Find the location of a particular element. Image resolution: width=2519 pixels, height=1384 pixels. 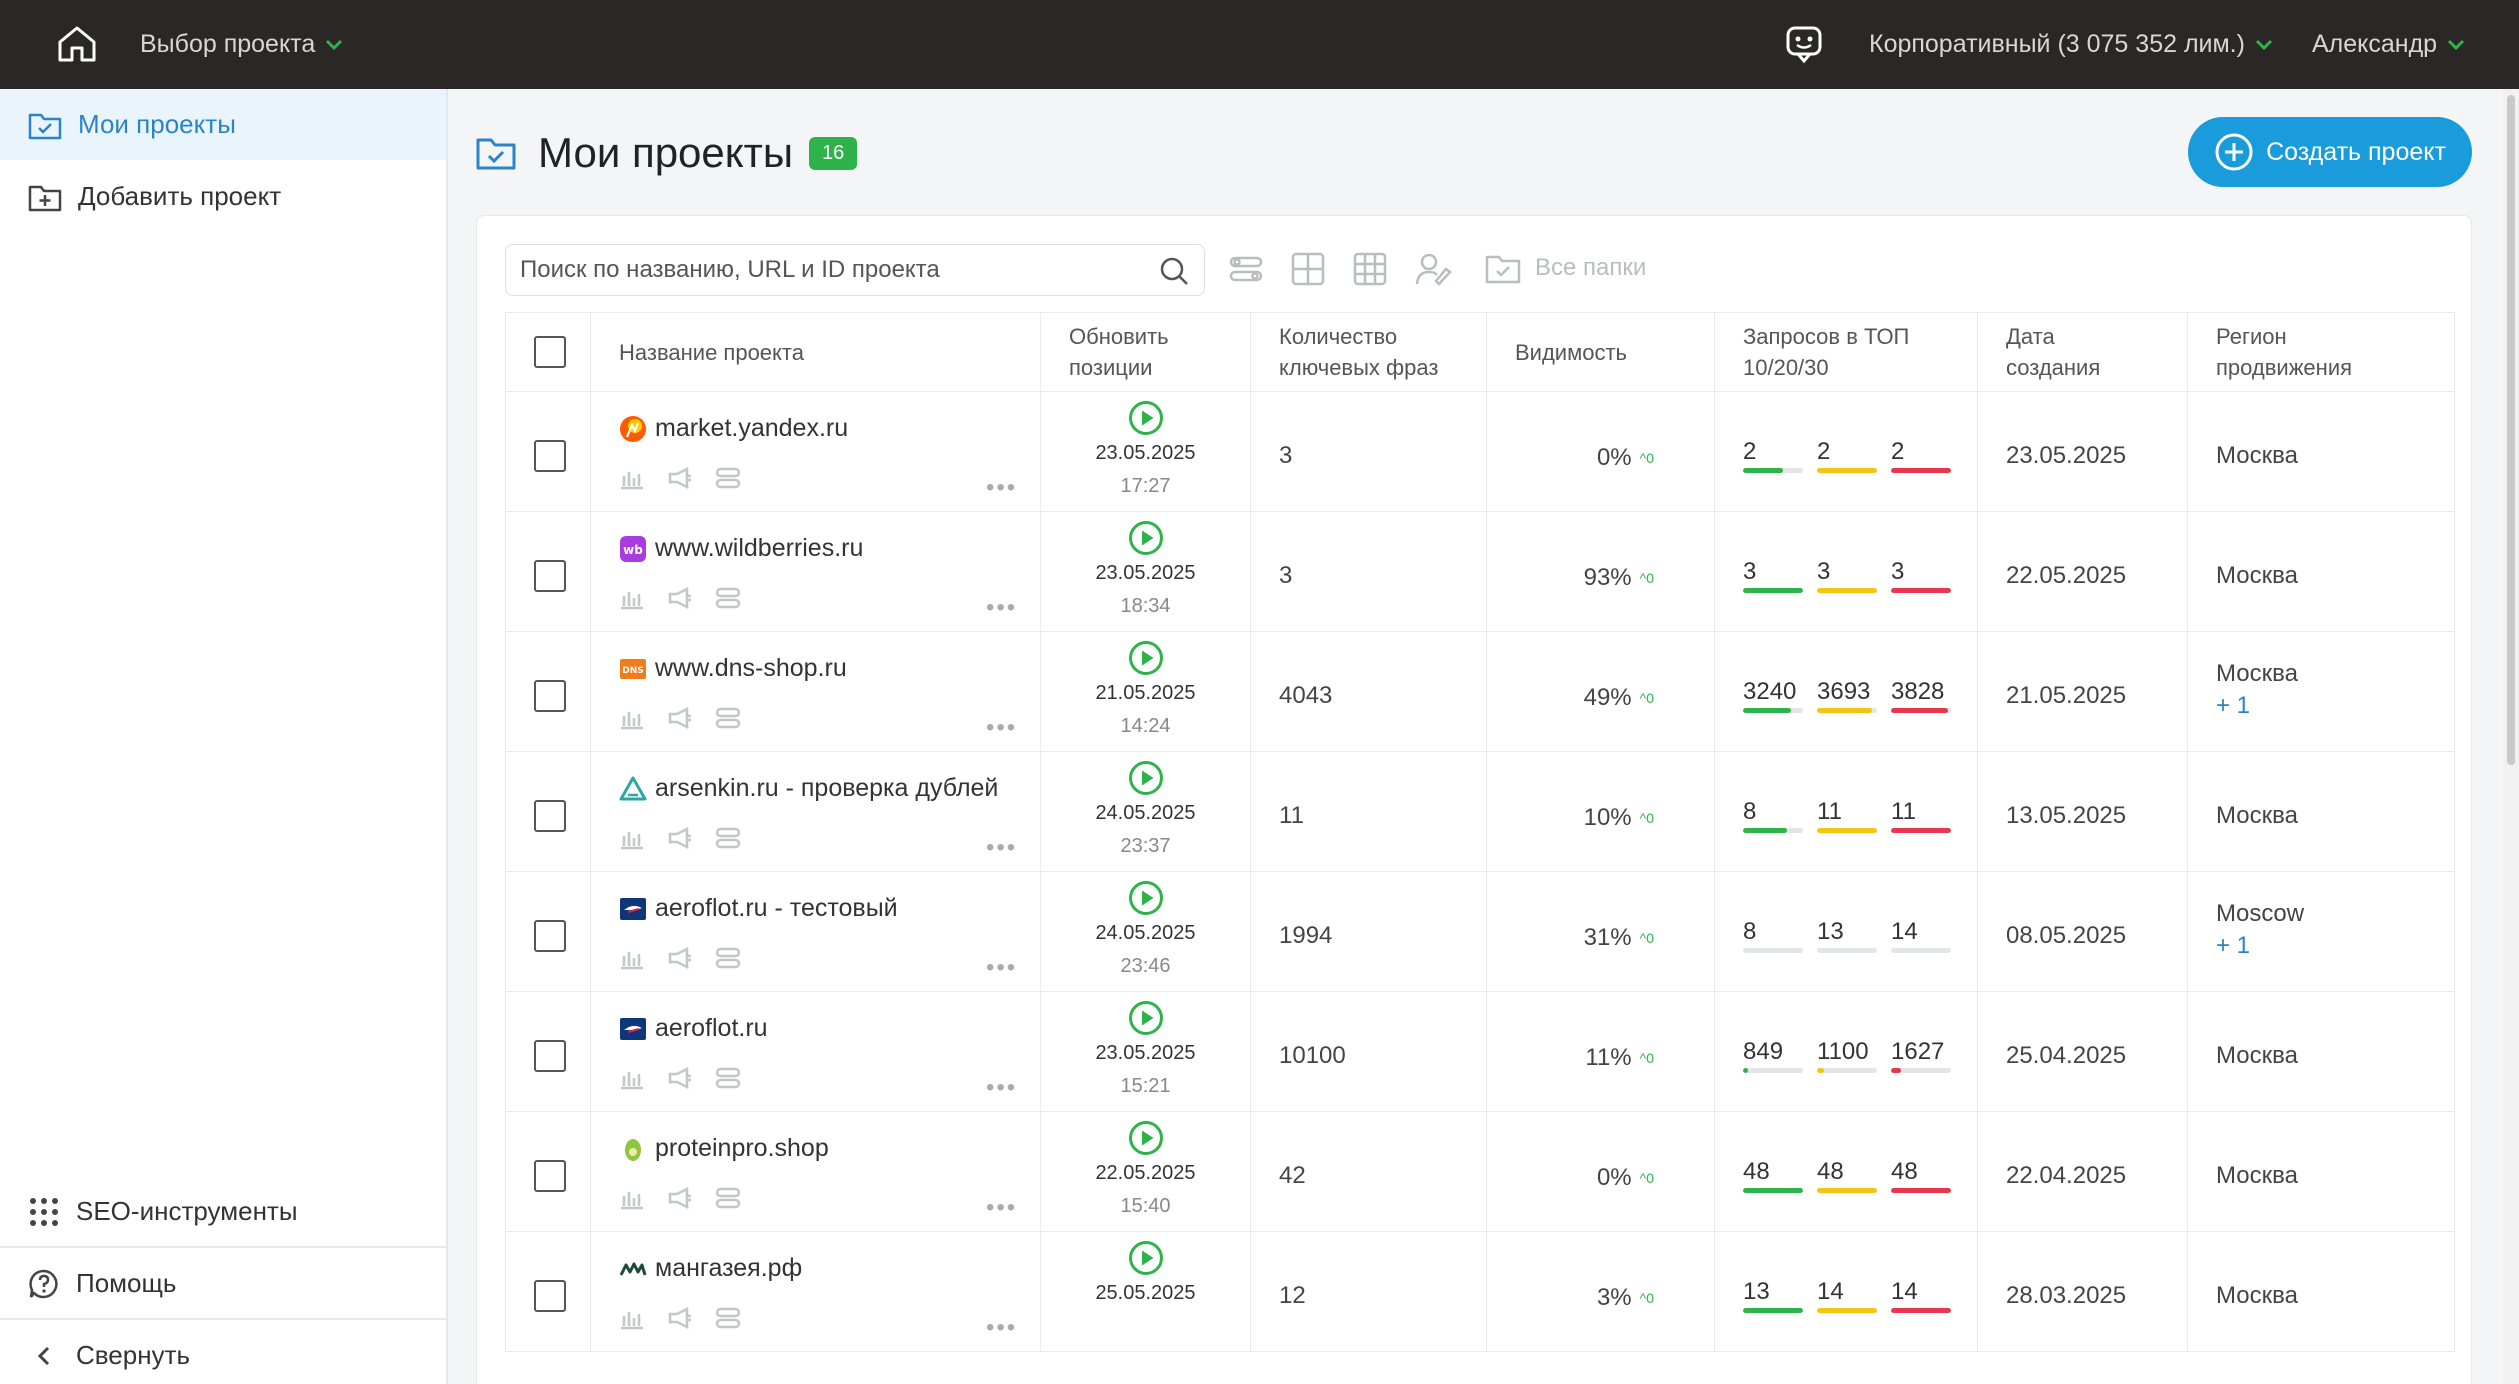

grid-view-icon is located at coordinates (1308, 269).